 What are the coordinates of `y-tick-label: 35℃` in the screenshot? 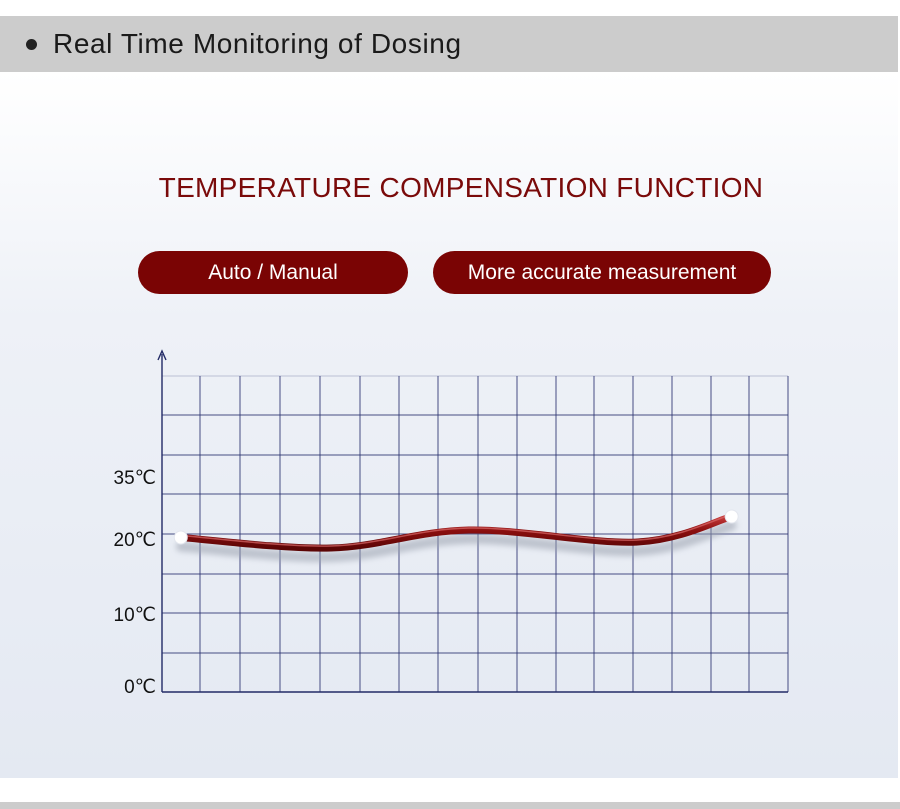 It's located at (135, 478).